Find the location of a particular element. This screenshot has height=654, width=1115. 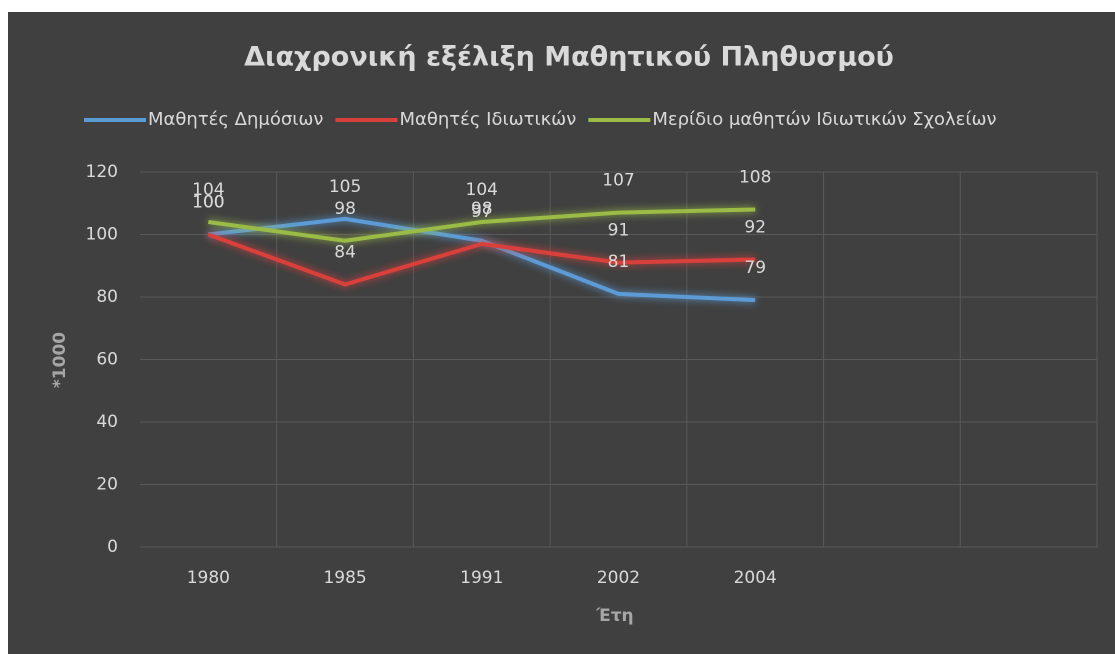

data-label: 107 is located at coordinates (618, 181).